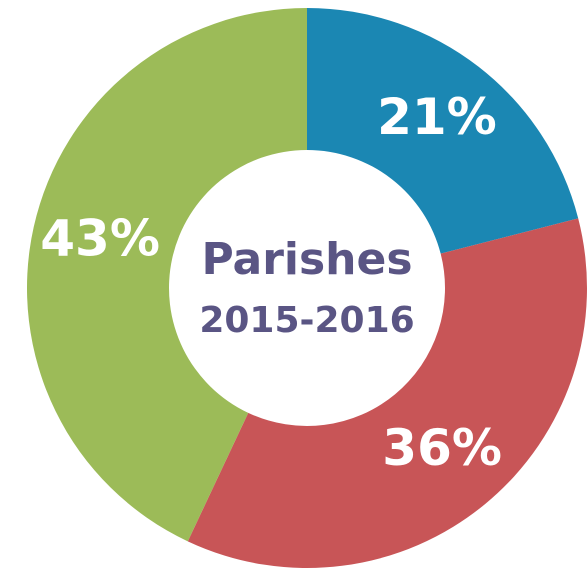 The image size is (588, 570). Describe the element at coordinates (437, 117) in the screenshot. I see `value-label: 21%` at that location.